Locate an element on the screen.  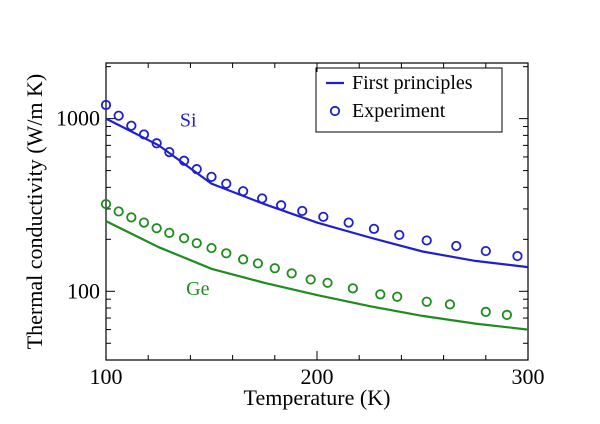
legend-label: Experiment is located at coordinates (399, 111).